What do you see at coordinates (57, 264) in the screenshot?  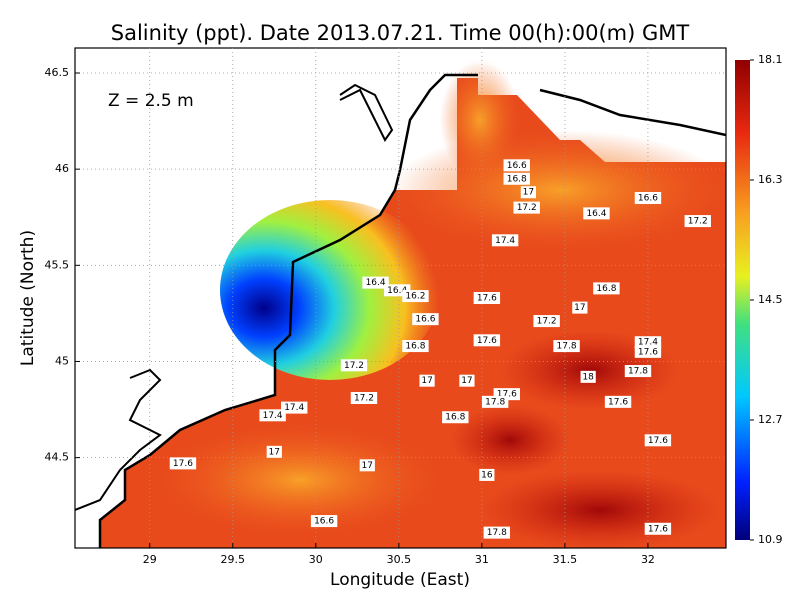 I see `y-tick-label: 45.5` at bounding box center [57, 264].